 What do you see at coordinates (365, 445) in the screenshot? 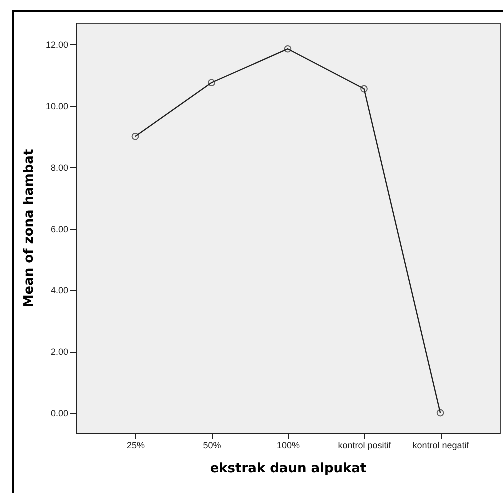
I see `x-tick-label: kontrol positif` at bounding box center [365, 445].